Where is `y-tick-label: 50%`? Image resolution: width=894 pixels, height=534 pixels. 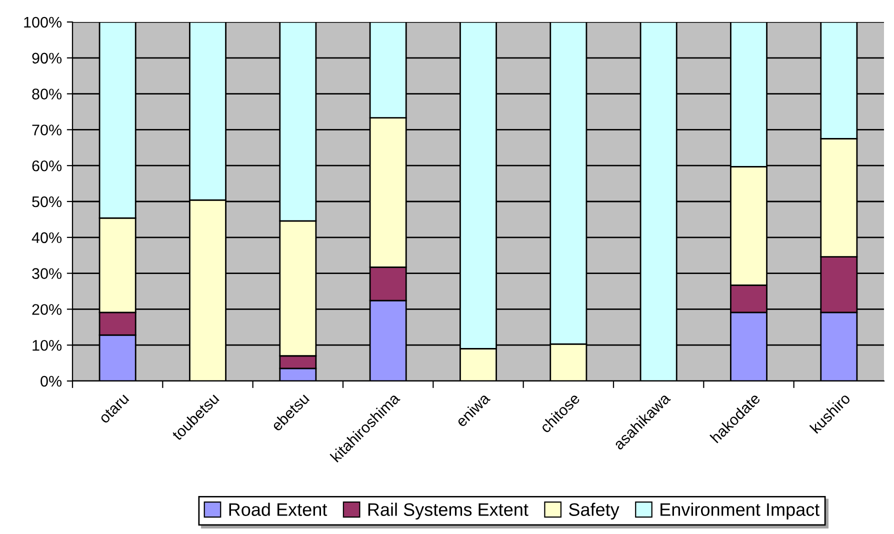 y-tick-label: 50% is located at coordinates (47, 202).